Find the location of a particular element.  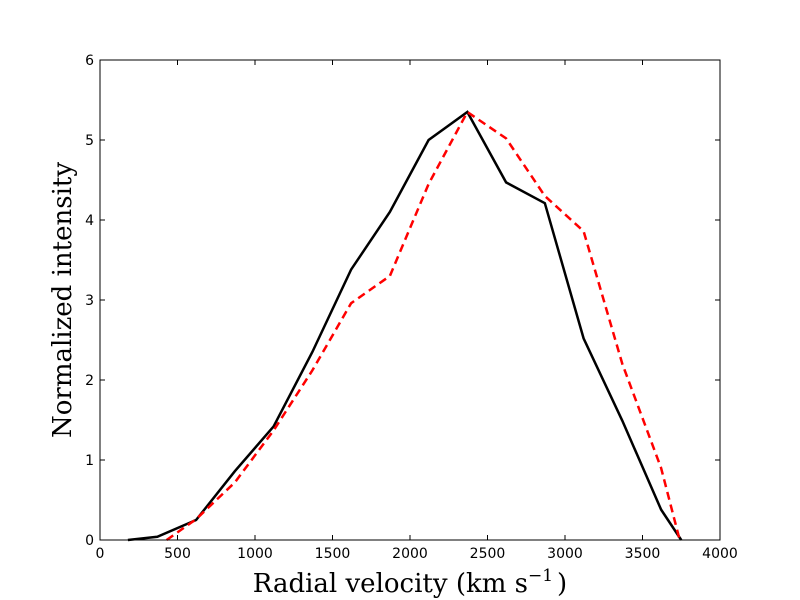

x-axis-title: Radial velocity (km s−1) is located at coordinates (410, 582).